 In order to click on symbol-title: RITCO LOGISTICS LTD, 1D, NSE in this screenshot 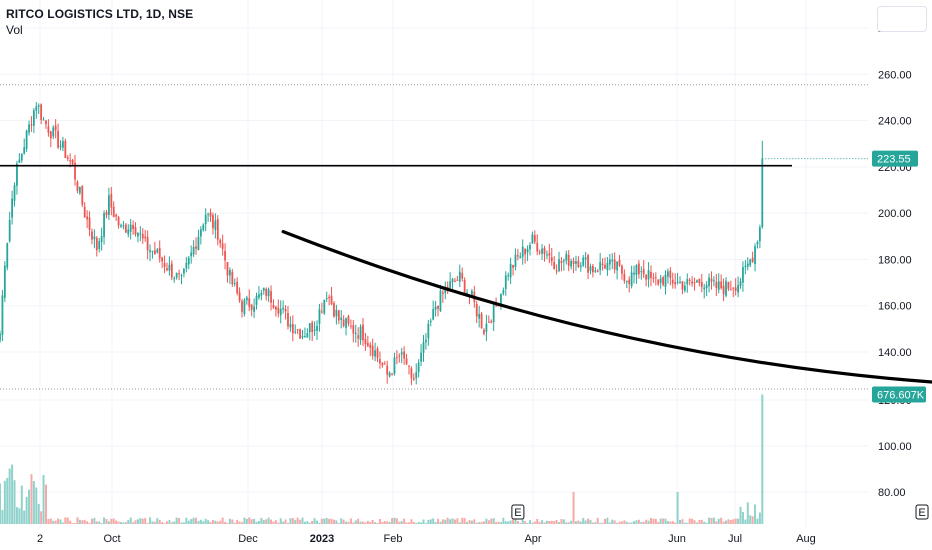, I will do `click(100, 14)`.